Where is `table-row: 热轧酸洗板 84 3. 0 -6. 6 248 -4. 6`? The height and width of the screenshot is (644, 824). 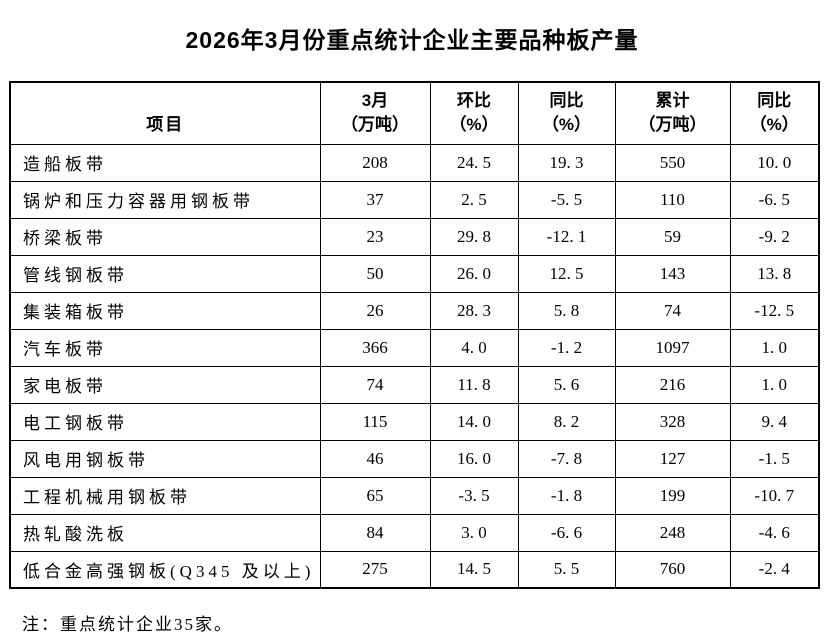 table-row: 热轧酸洗板 84 3. 0 -6. 6 248 -4. 6 is located at coordinates (414, 532).